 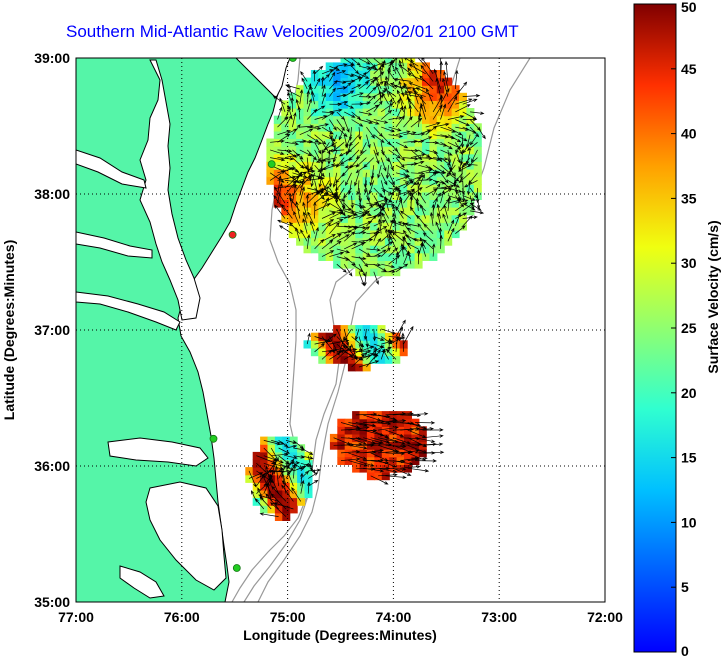 I want to click on colorbar-gradient, so click(x=655, y=328).